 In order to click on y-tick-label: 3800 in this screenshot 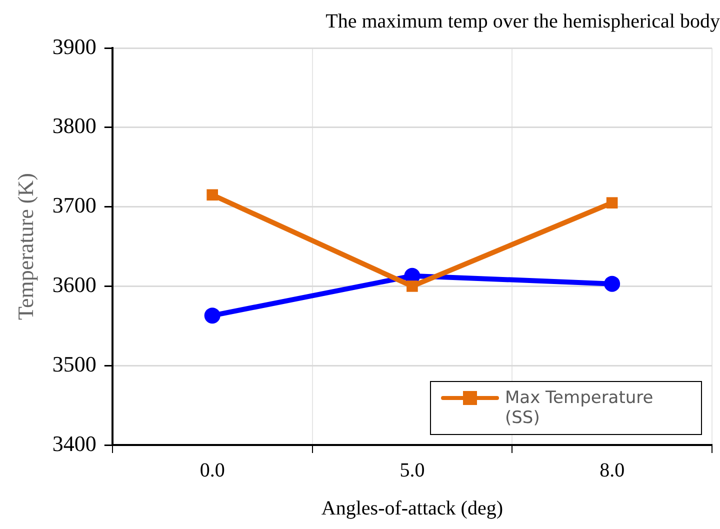, I will do `click(74, 125)`.